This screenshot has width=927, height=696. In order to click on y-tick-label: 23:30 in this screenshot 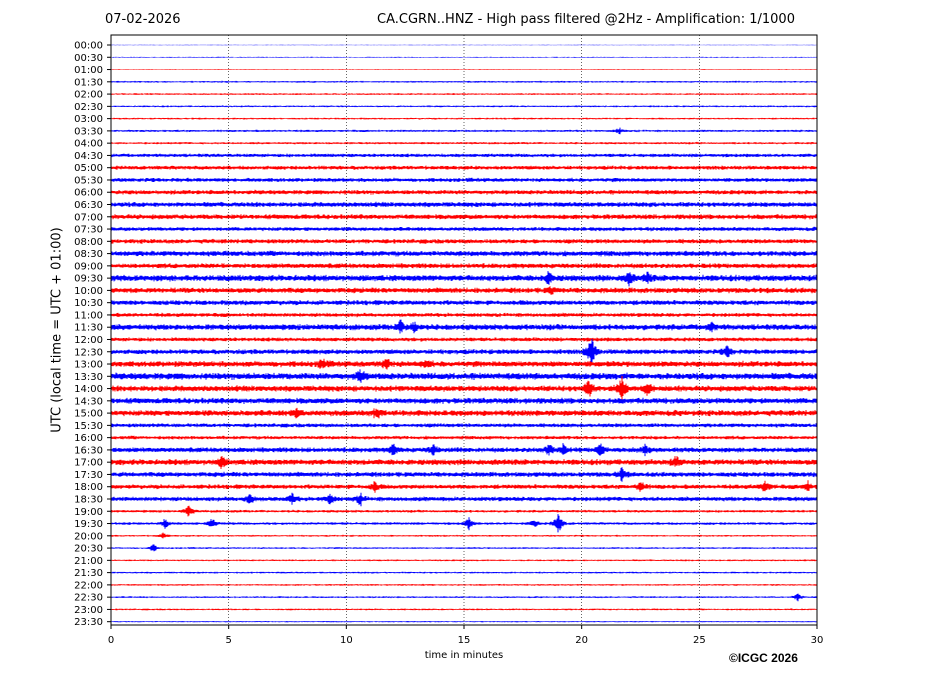, I will do `click(88, 622)`.